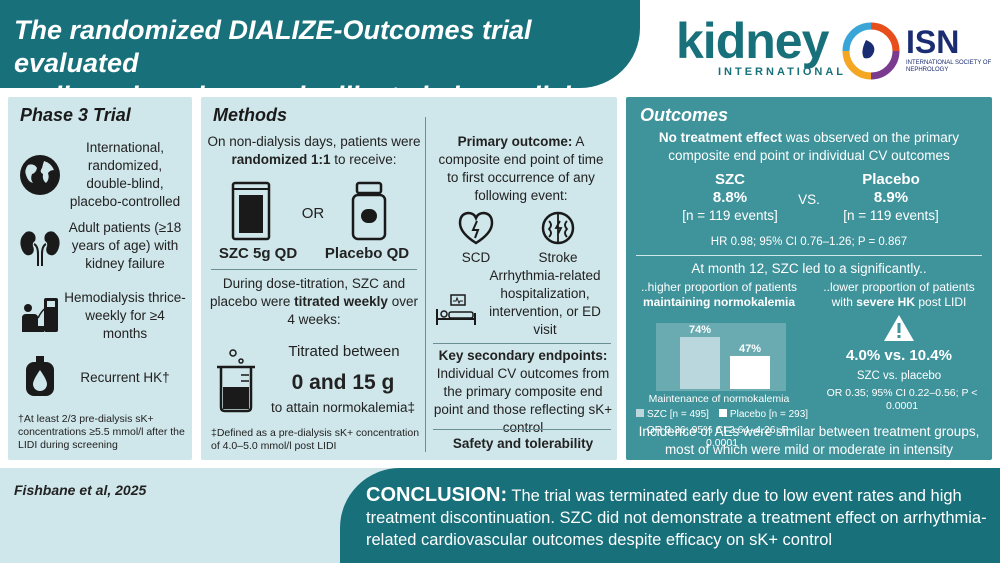  I want to click on bar-placebo, so click(750, 372).